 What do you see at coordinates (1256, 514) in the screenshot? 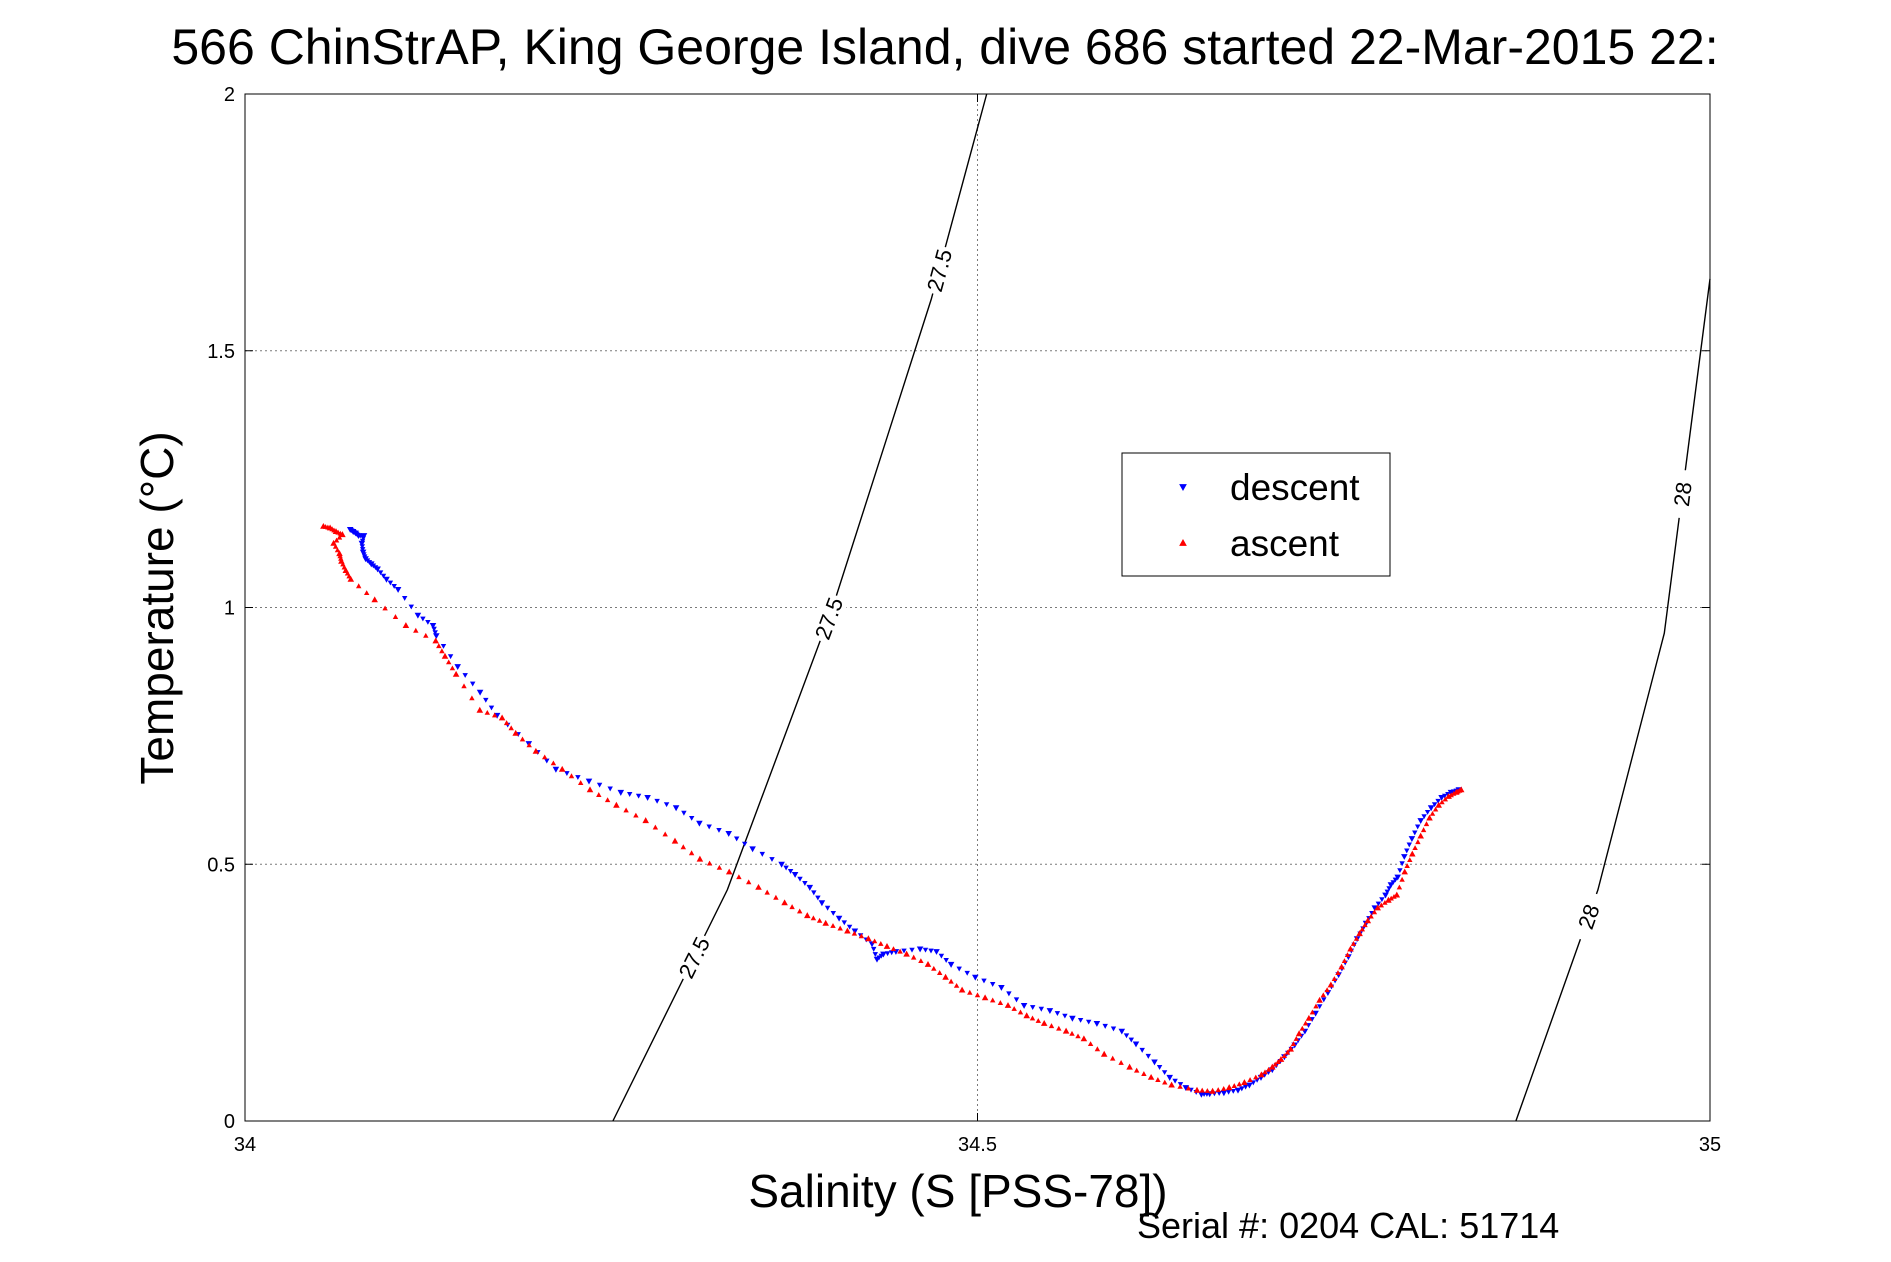
I see `legend-box` at bounding box center [1256, 514].